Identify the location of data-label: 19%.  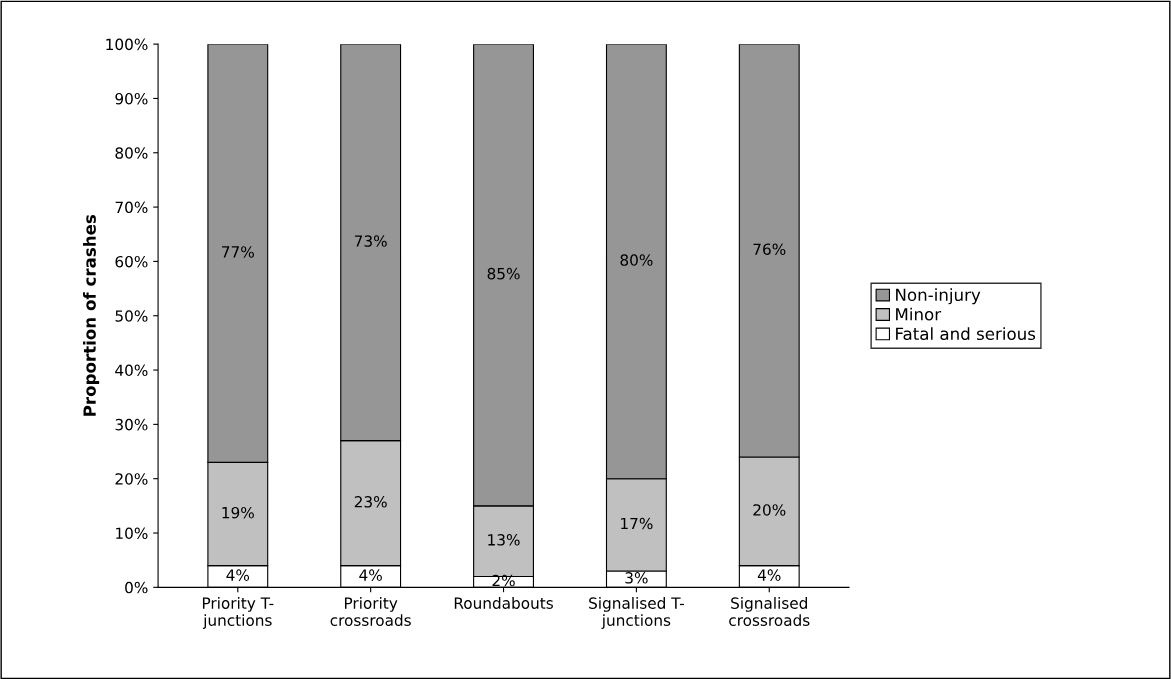
(238, 512).